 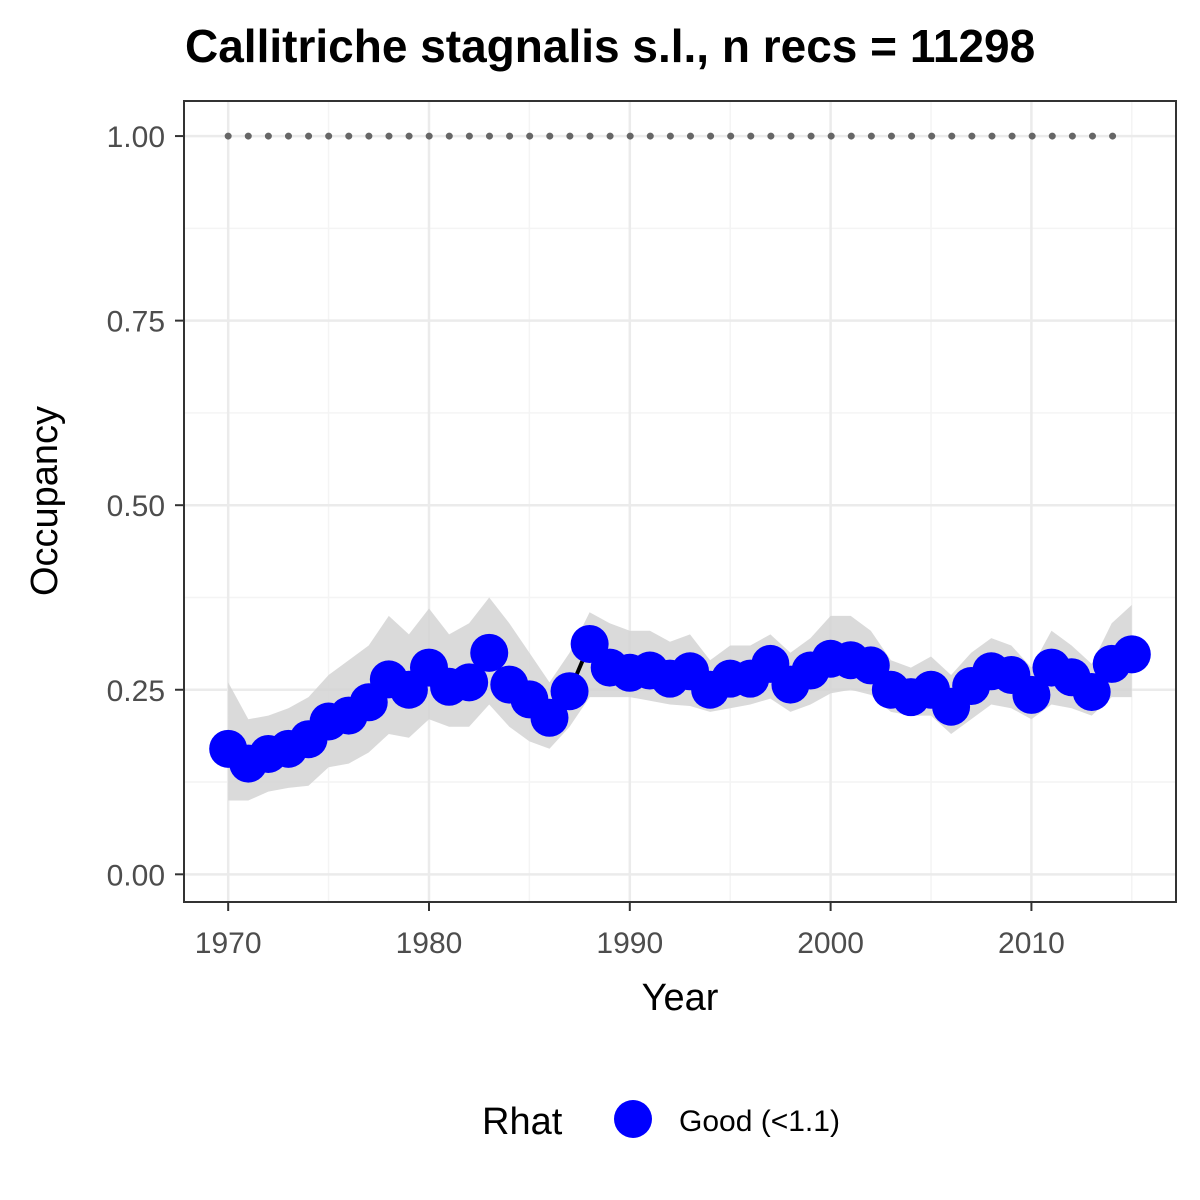 I want to click on y-axis: 0.00 0.25 0.50 0.75 1.00, so click(x=145, y=506).